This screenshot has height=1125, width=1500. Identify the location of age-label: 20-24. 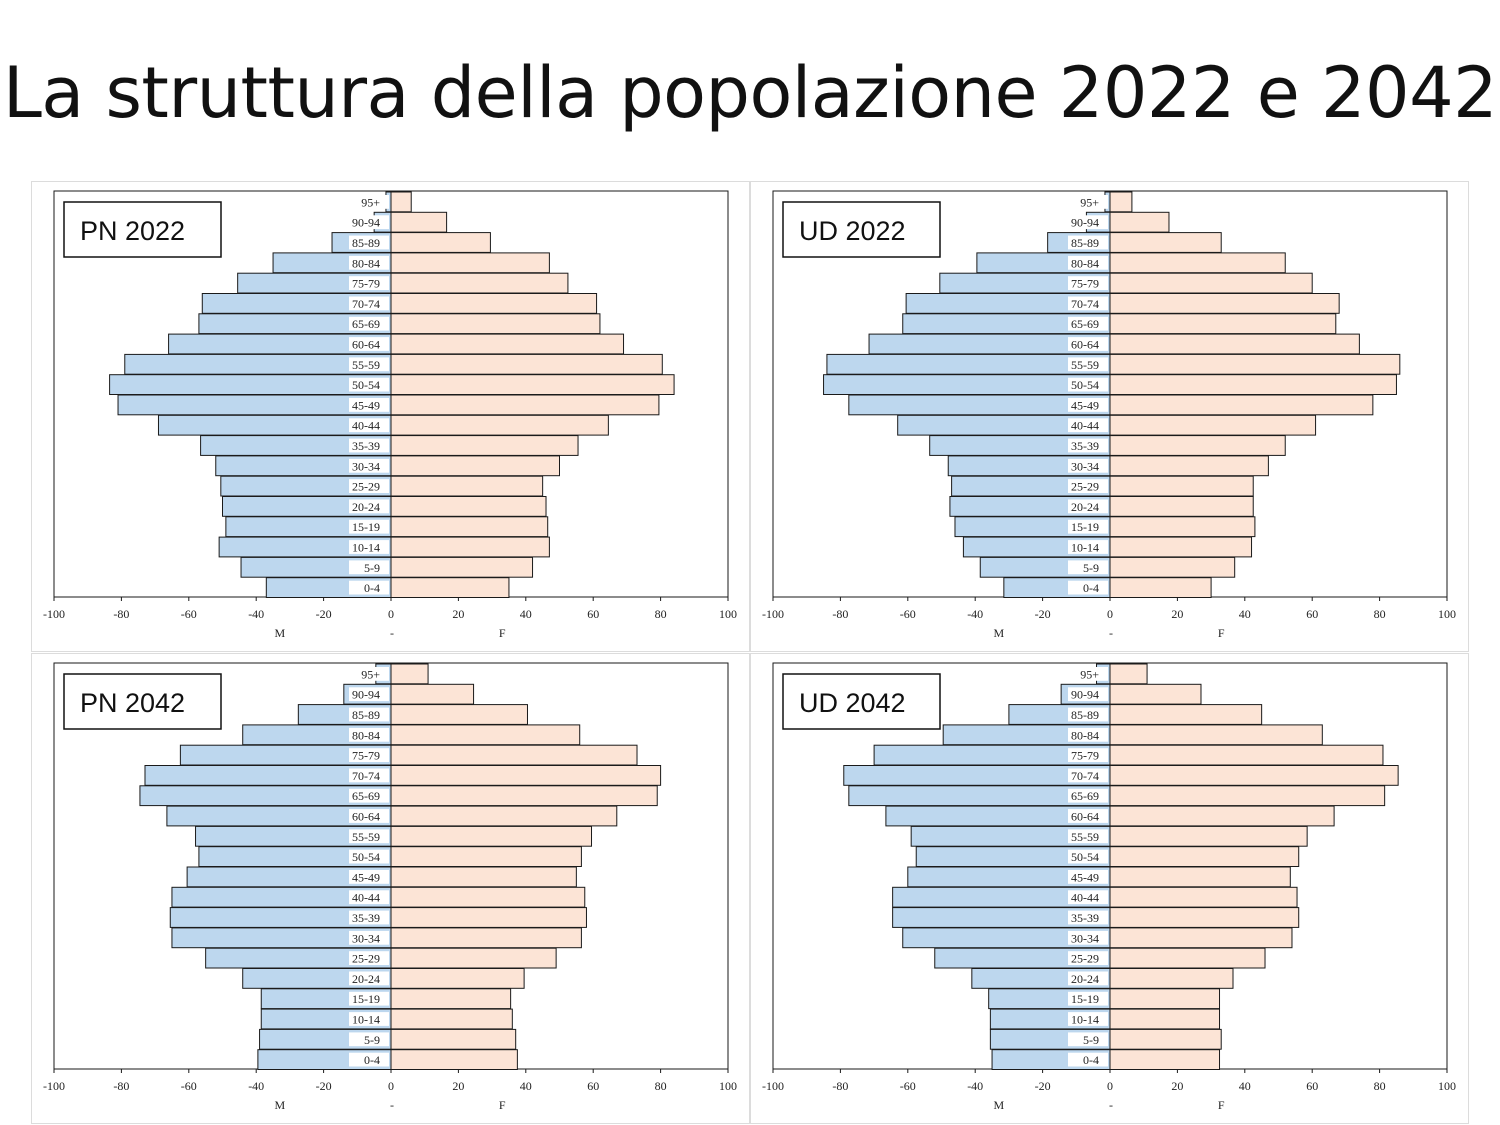
(1085, 507).